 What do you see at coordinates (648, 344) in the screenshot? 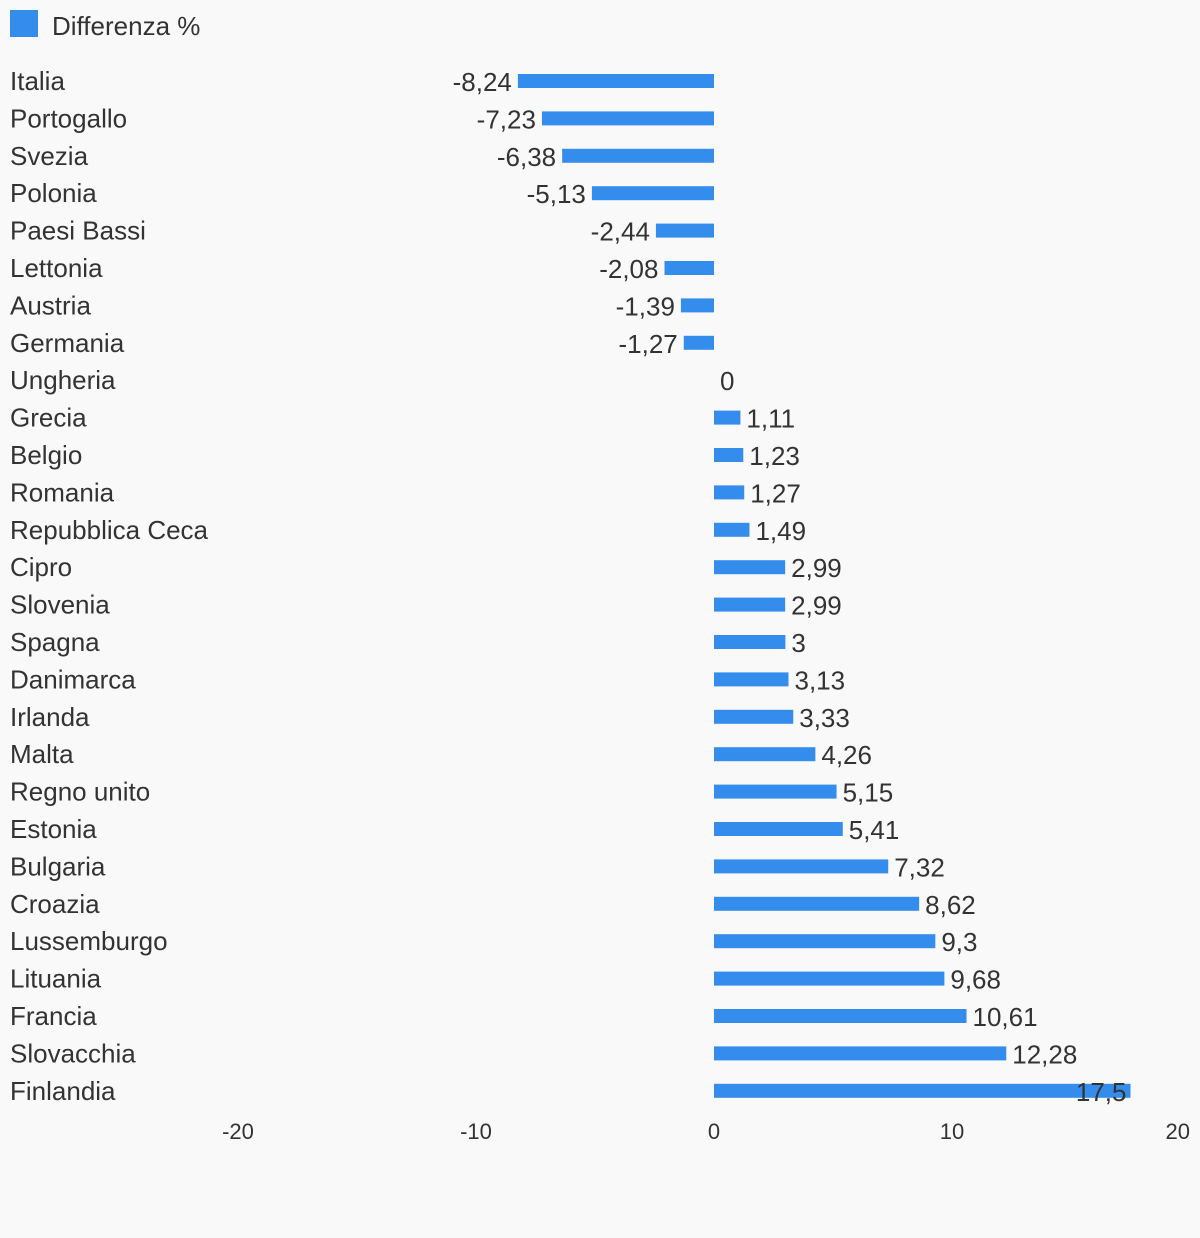
I see `value-label: -1,27` at bounding box center [648, 344].